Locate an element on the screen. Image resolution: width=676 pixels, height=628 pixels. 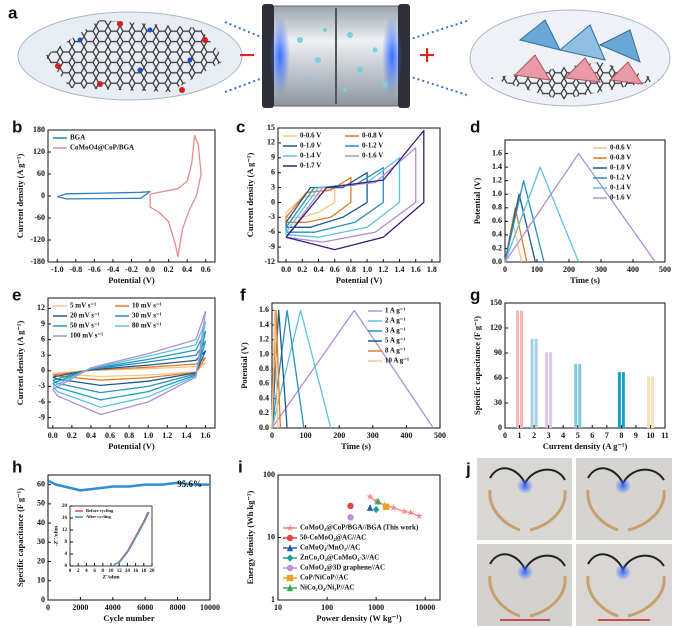
electrodes is located at coordinates (577, 553).